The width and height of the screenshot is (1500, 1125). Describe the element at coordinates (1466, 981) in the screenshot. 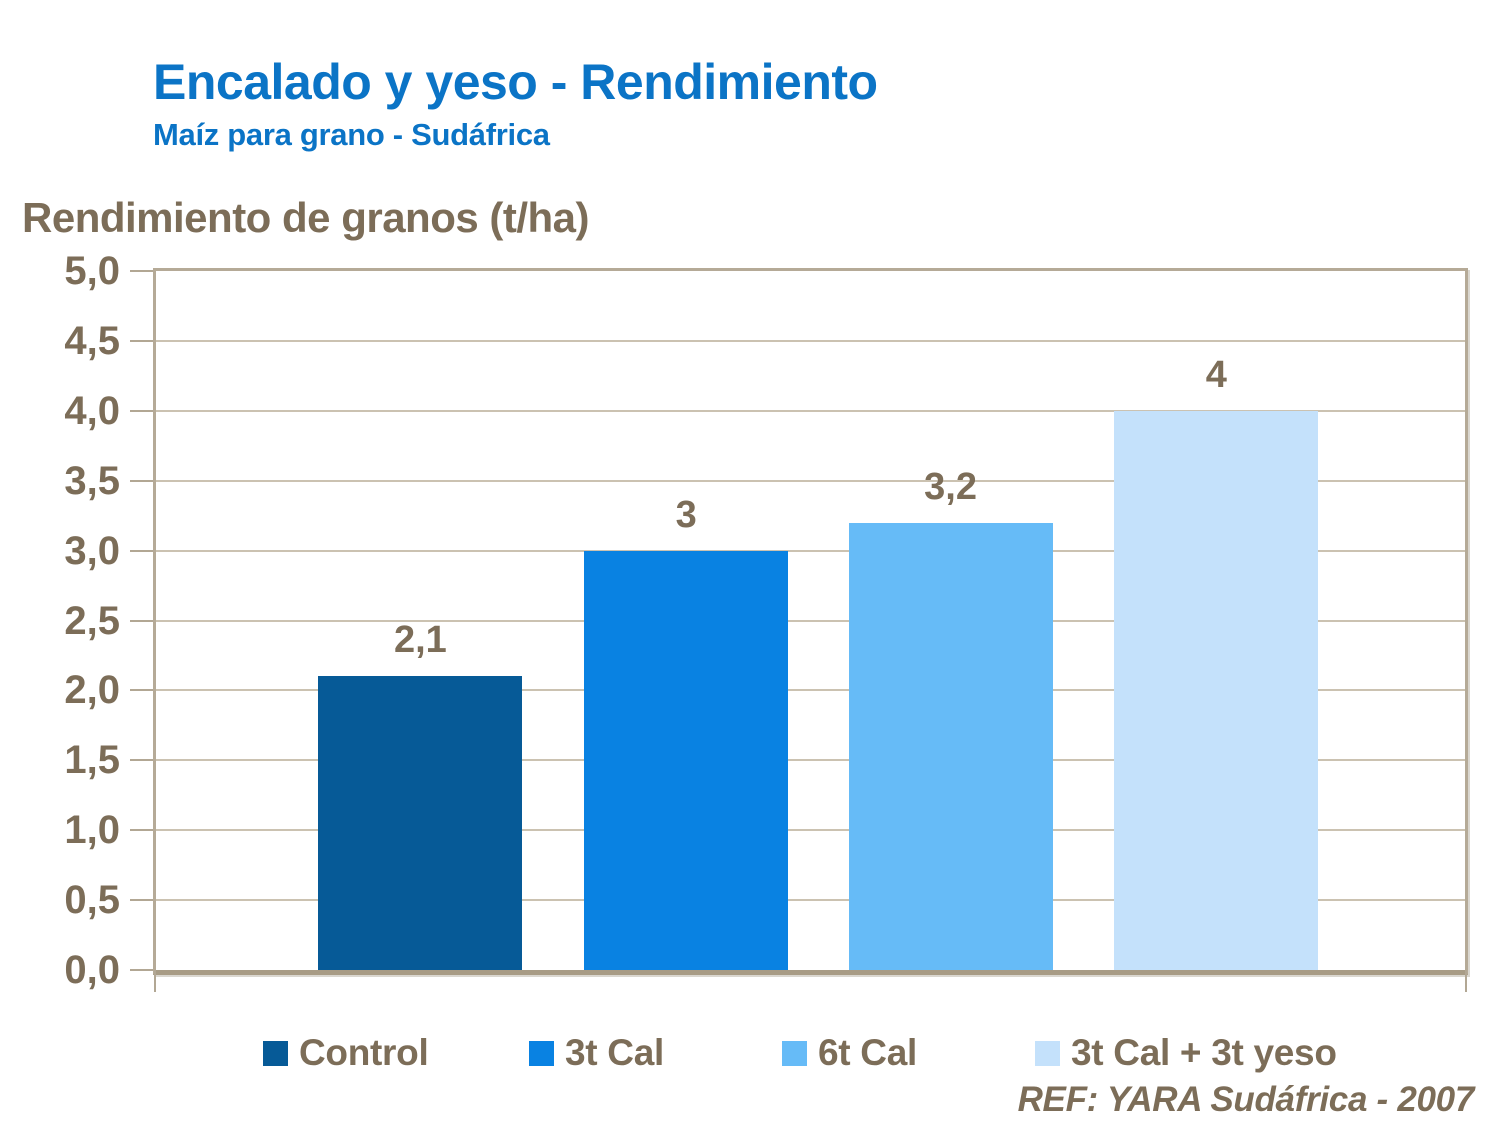

I see `x-axis-tick-right` at that location.